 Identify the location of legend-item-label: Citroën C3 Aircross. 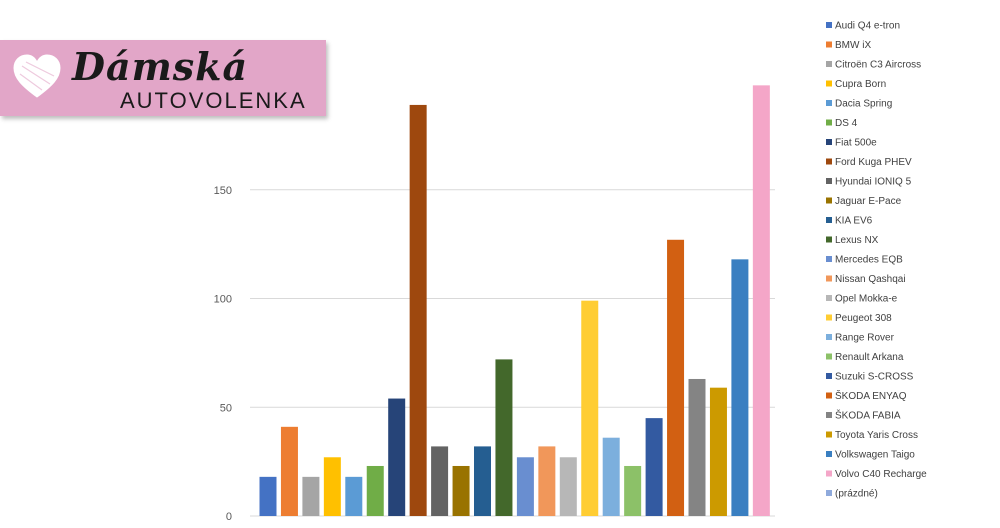
(878, 65).